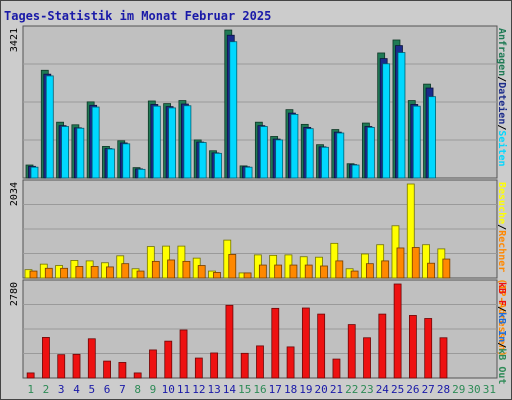 The image size is (512, 400). Describe the element at coordinates (336, 389) in the screenshot. I see `day-label: 21` at that location.